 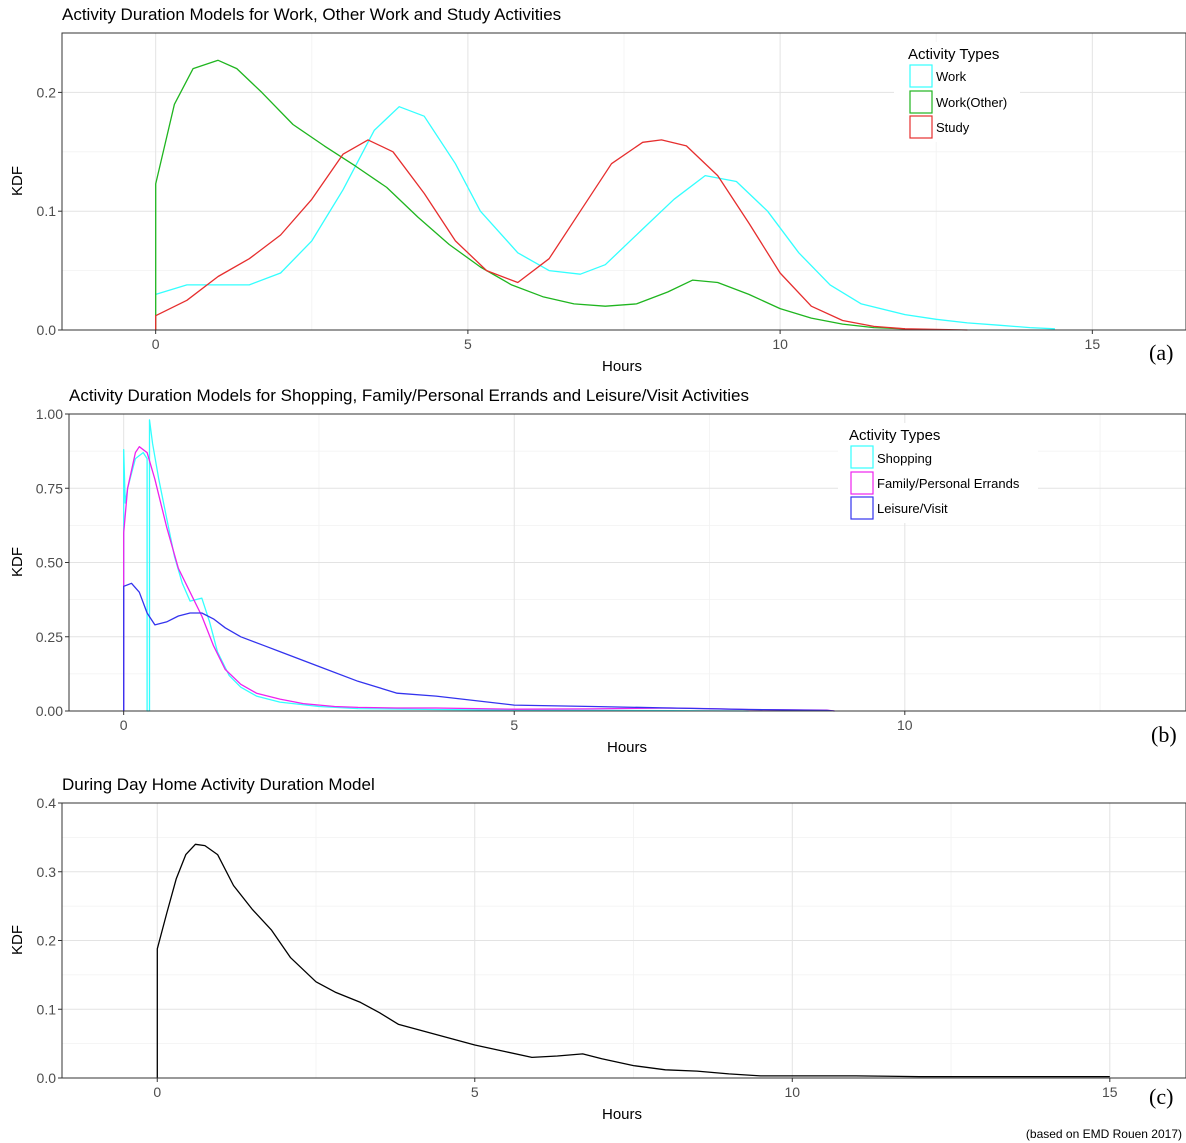 I want to click on legend-key-work, so click(x=921, y=76).